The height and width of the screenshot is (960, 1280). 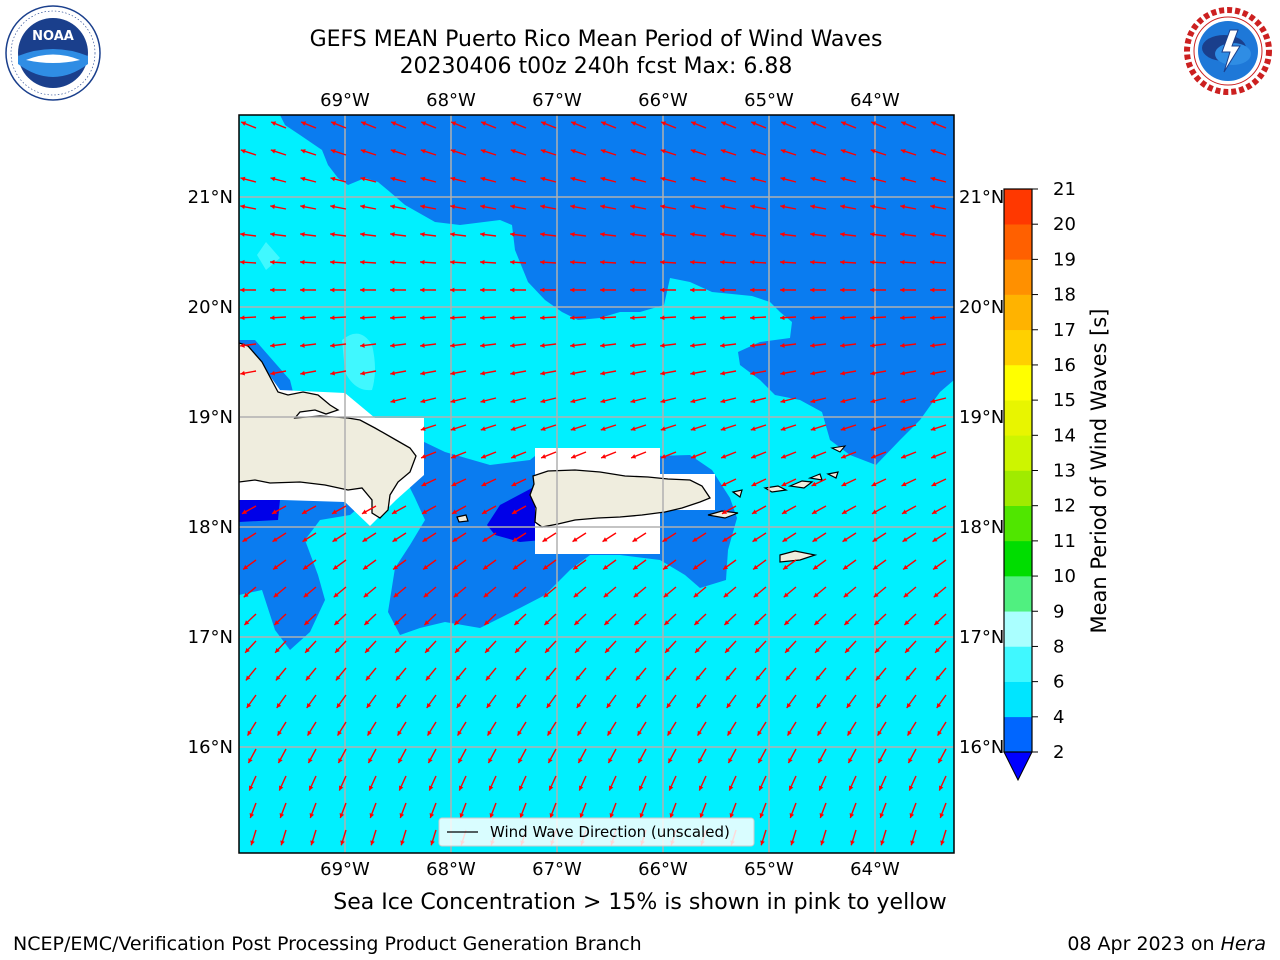 I want to click on vieques-island, so click(x=723, y=514).